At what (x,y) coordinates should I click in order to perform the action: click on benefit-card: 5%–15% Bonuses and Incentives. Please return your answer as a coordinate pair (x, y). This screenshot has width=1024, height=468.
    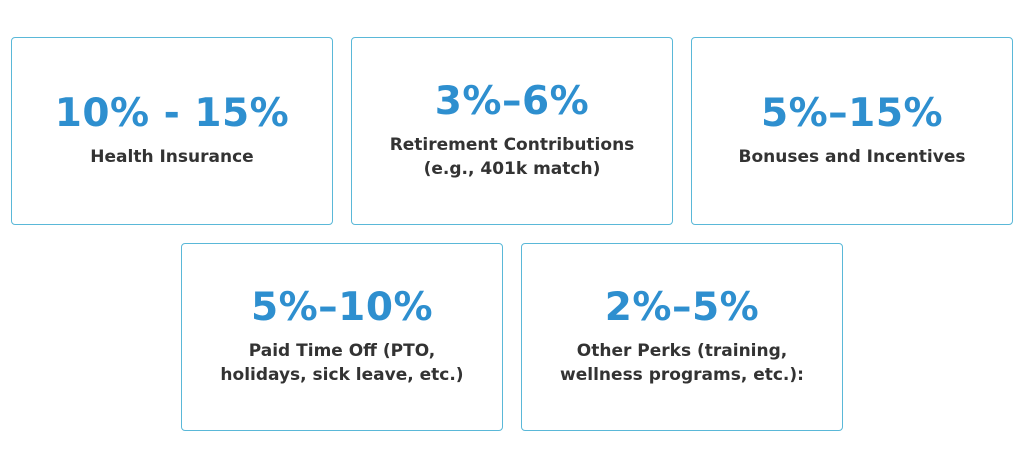
    Looking at the image, I should click on (852, 131).